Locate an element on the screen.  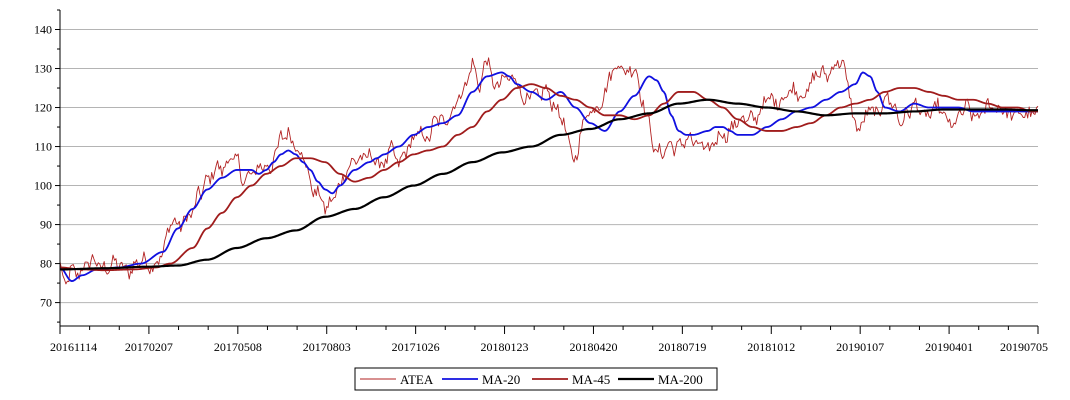
y-tick-label: 90 is located at coordinates (46, 225).